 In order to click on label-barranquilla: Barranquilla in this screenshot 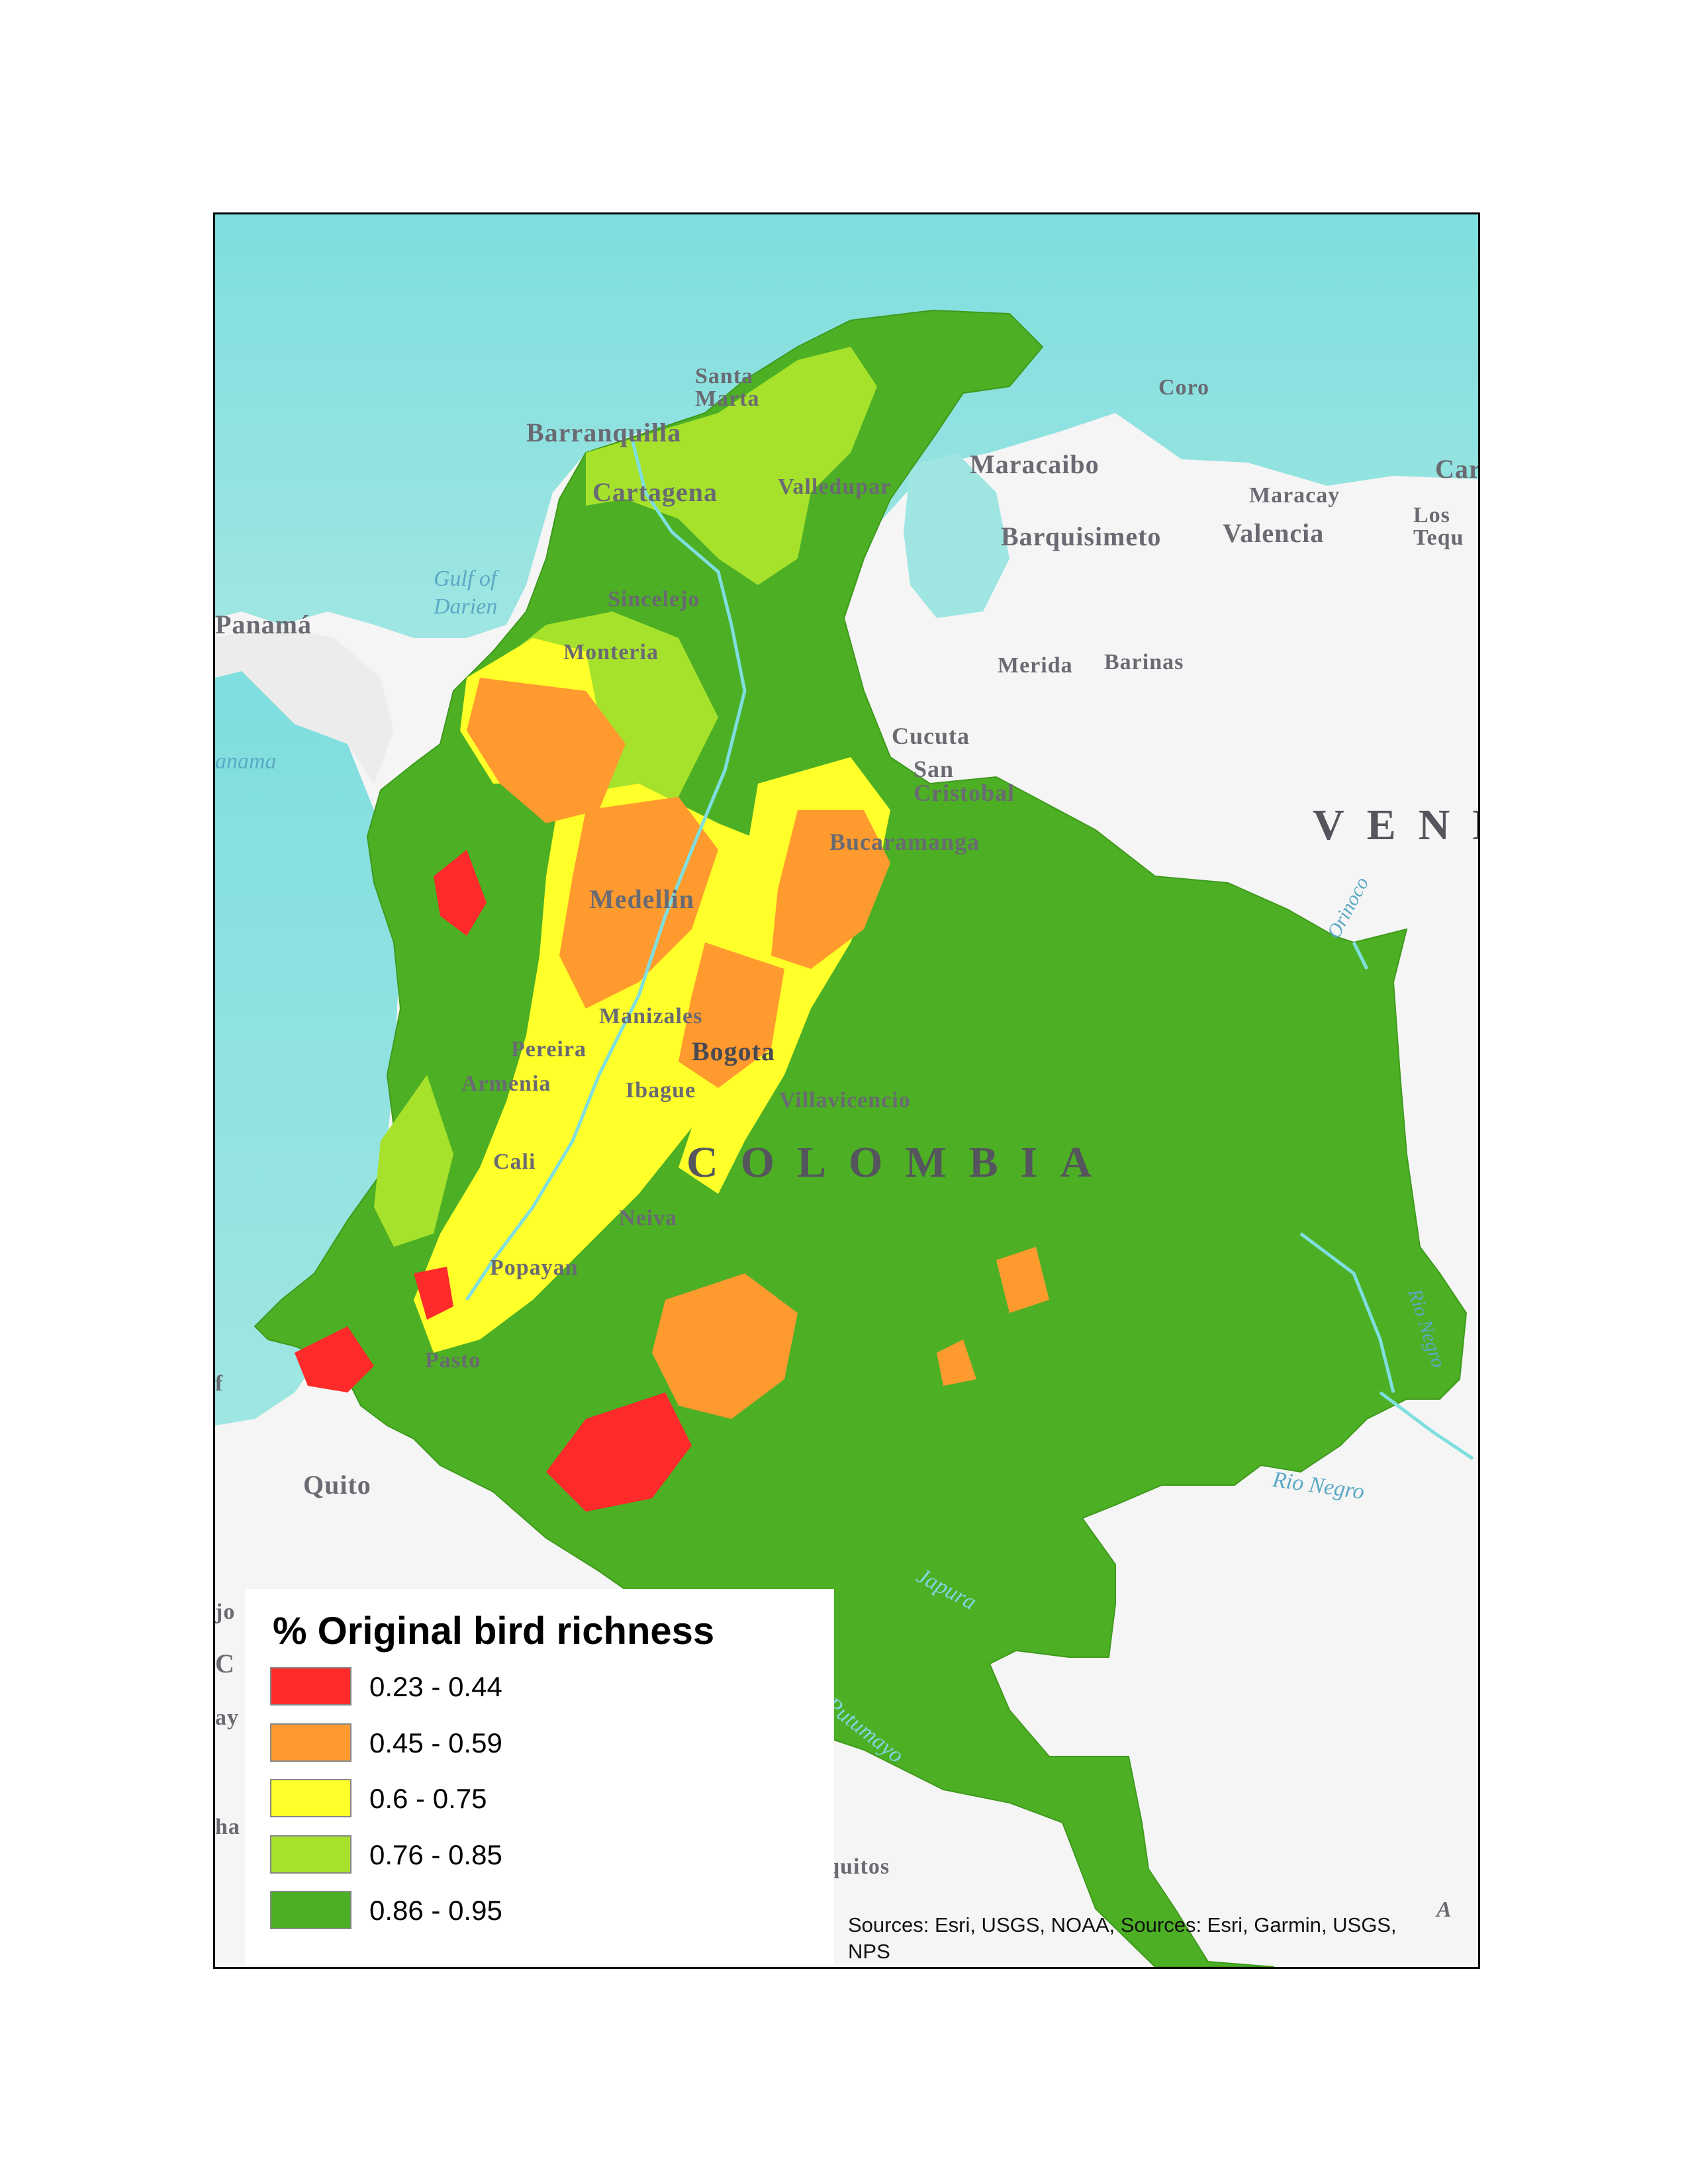, I will do `click(604, 432)`.